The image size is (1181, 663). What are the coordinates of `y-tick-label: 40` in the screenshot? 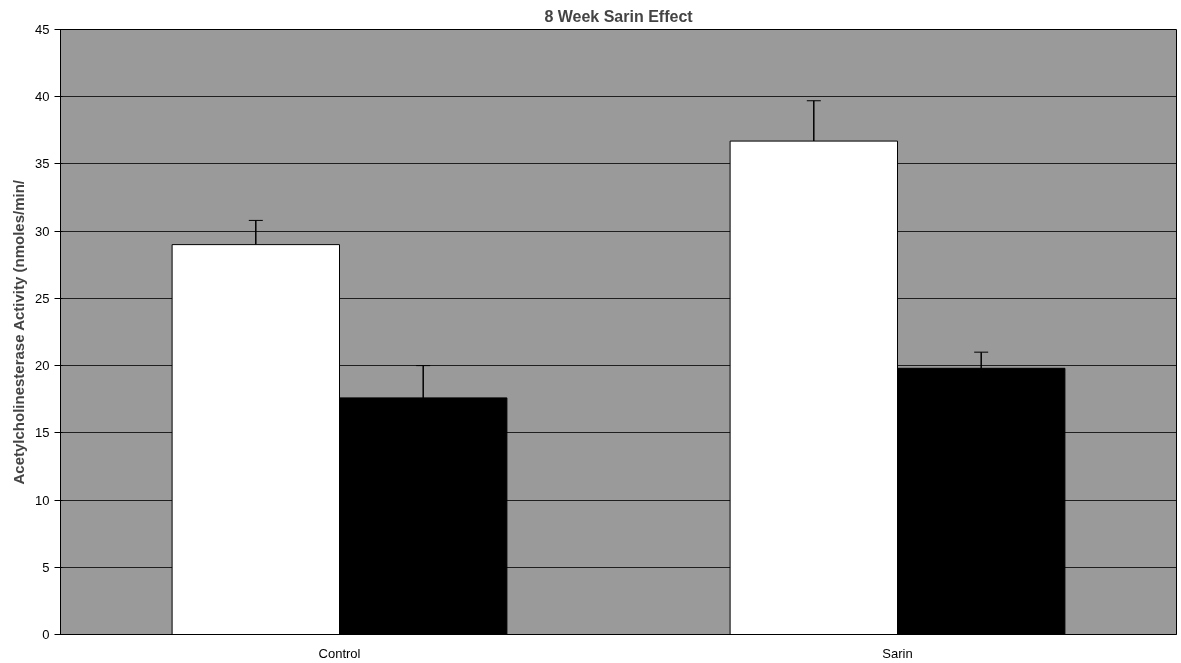 It's located at (42, 97).